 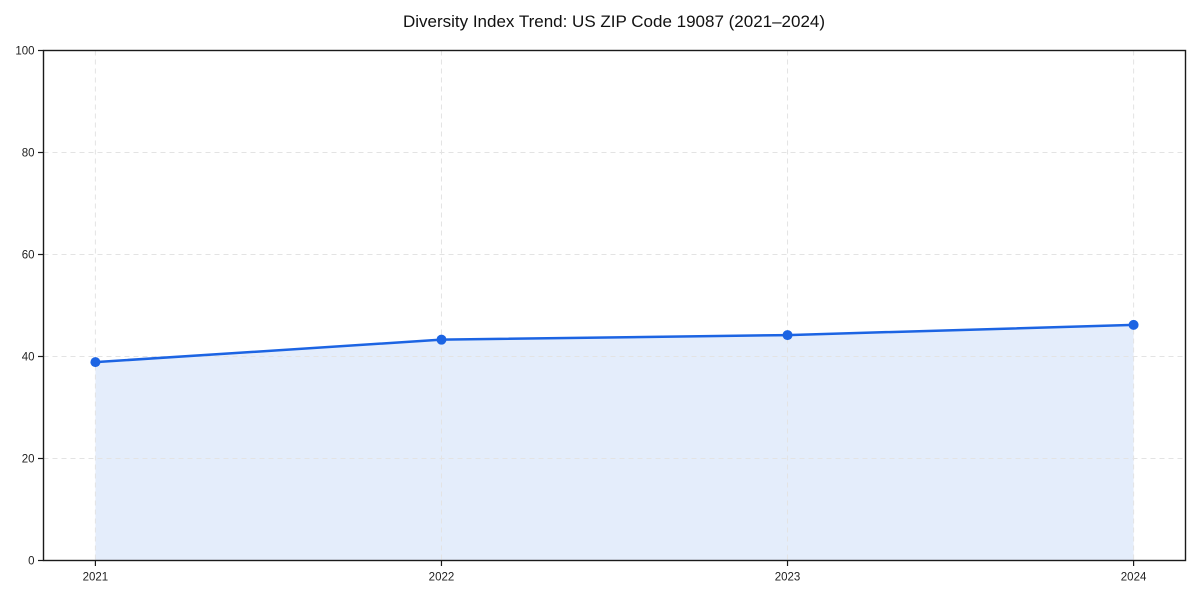 I want to click on data-point-2021, so click(x=95, y=362).